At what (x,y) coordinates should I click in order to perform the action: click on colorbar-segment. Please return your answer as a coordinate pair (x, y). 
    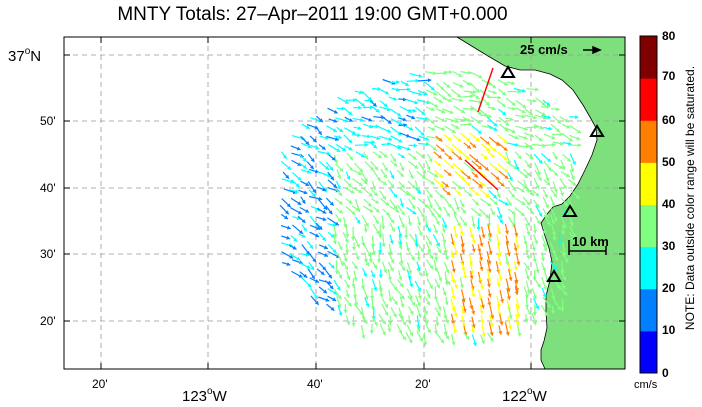
    Looking at the image, I should click on (648, 99).